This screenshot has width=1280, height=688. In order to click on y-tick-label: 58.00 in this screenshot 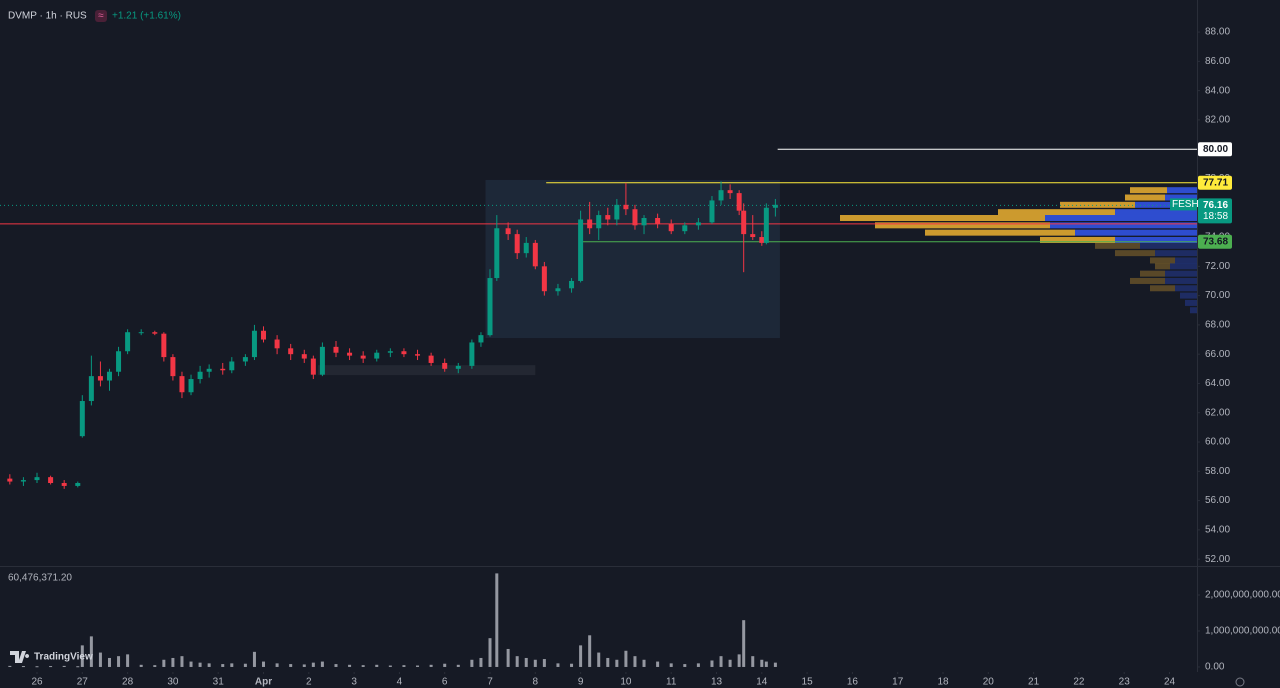, I will do `click(1217, 471)`.